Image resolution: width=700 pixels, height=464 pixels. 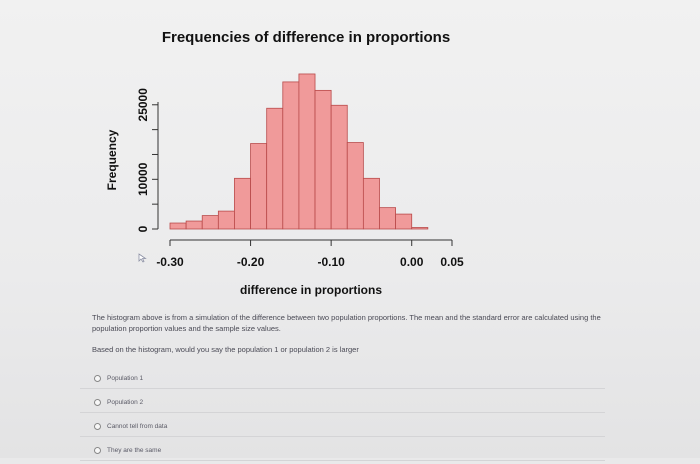 I want to click on option-population-1: Population 1, so click(x=342, y=378).